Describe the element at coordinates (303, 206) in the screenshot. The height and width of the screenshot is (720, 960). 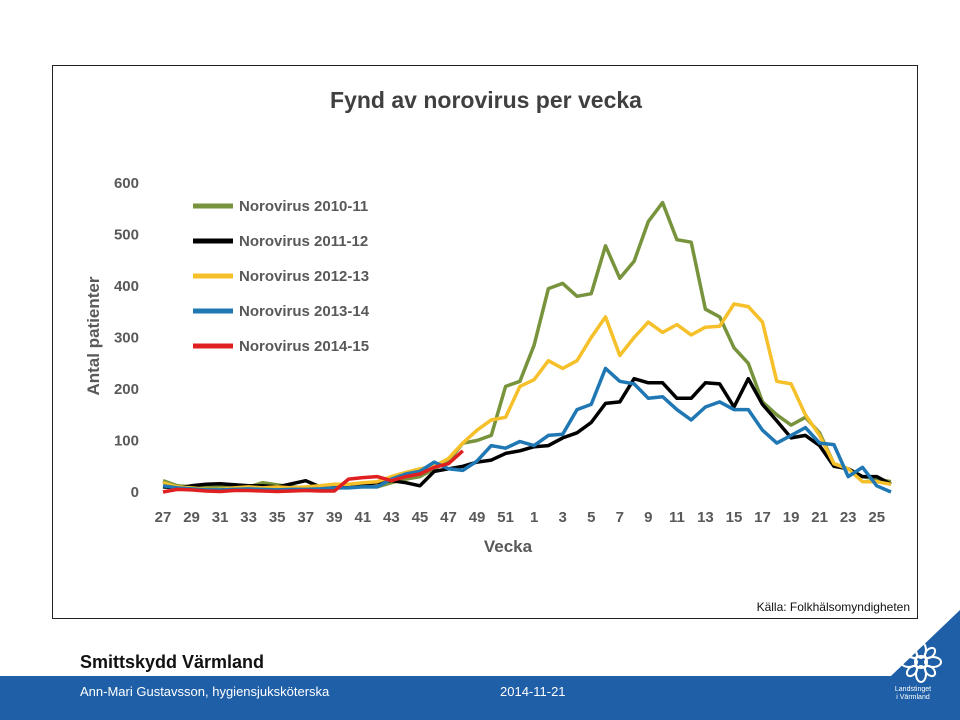
I see `legend-label-0: Norovirus 2010-11` at that location.